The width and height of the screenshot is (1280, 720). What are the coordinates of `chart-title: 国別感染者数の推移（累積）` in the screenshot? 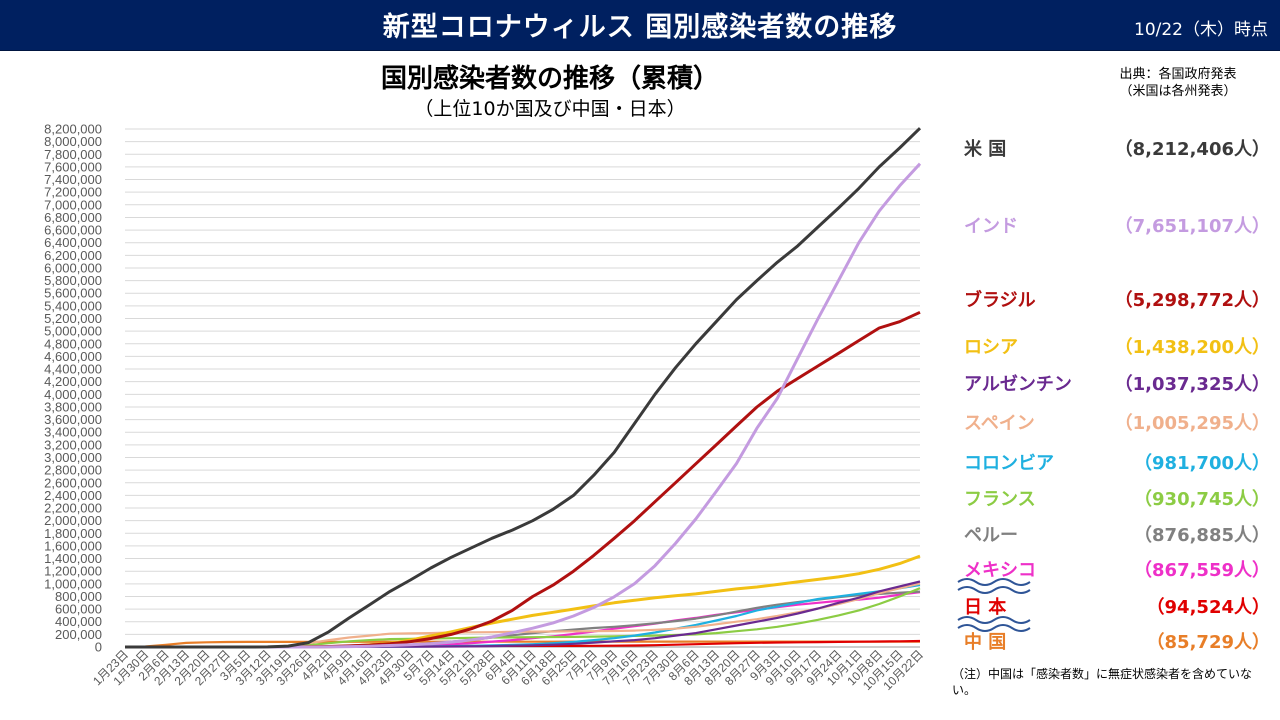 It's located at (549, 79).